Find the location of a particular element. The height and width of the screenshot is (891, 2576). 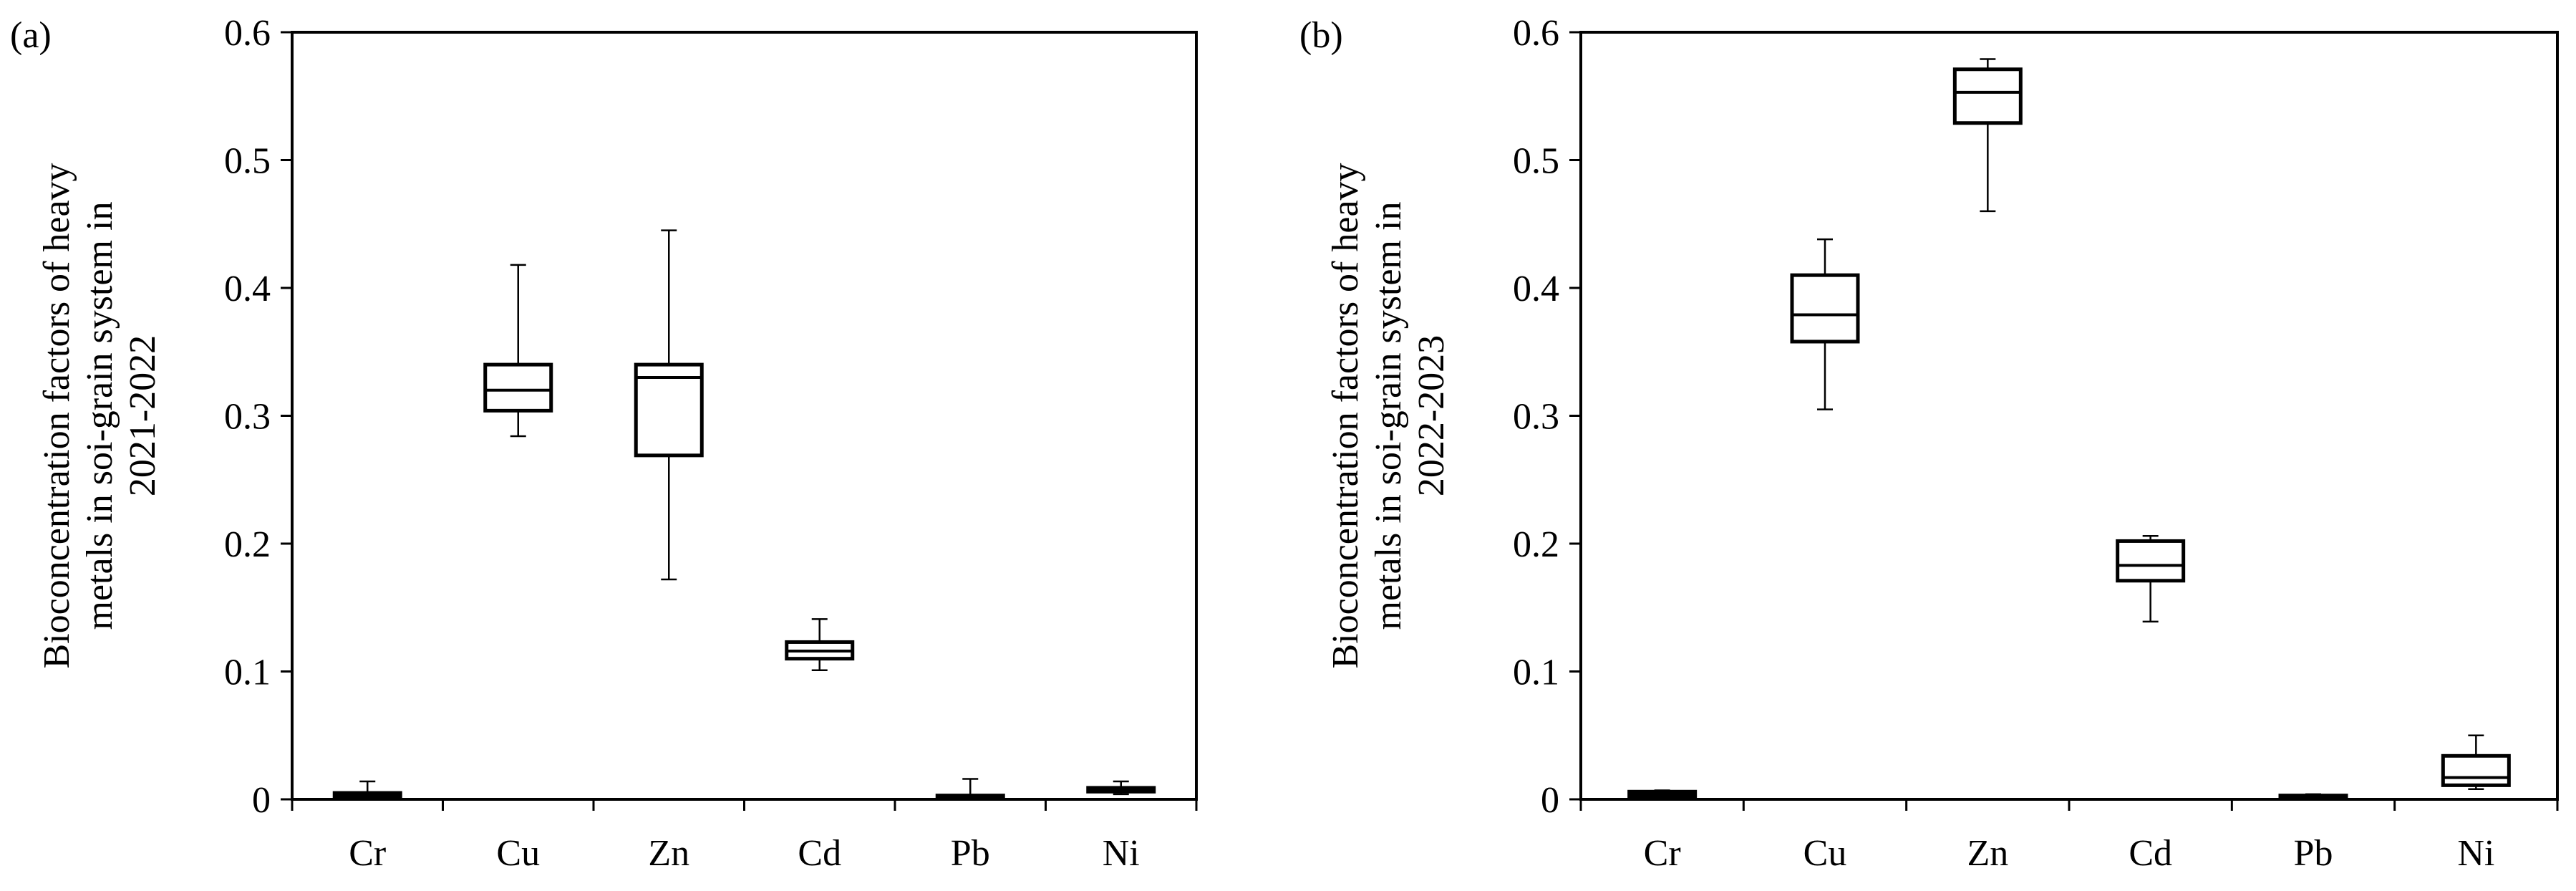

y-axis-label: 2021-2022 is located at coordinates (142, 416).